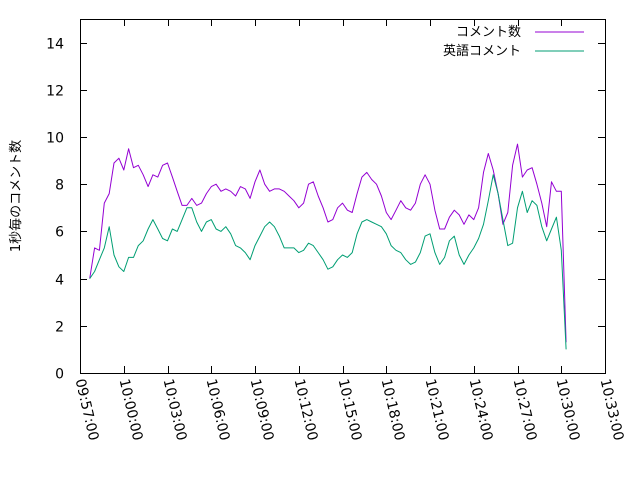 The height and width of the screenshot is (480, 640). I want to click on x-tick-label: 10:00:00, so click(131, 409).